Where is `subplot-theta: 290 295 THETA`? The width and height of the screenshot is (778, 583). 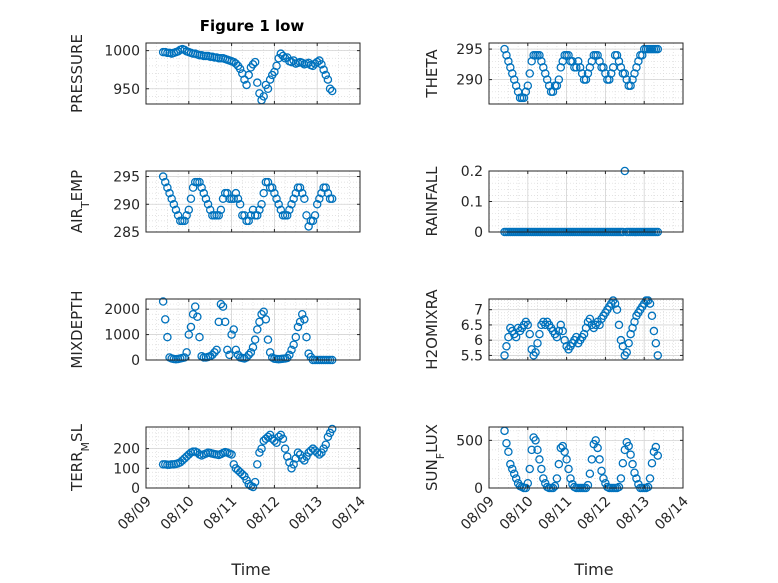 subplot-theta: 290 295 THETA is located at coordinates (553, 73).